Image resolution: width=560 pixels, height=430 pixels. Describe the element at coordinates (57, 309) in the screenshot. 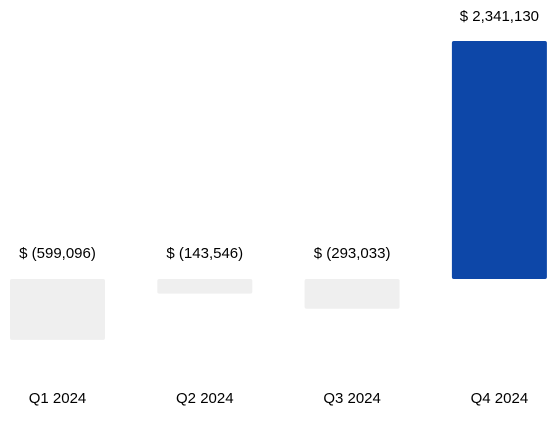

I see `bar-q1-2024` at that location.